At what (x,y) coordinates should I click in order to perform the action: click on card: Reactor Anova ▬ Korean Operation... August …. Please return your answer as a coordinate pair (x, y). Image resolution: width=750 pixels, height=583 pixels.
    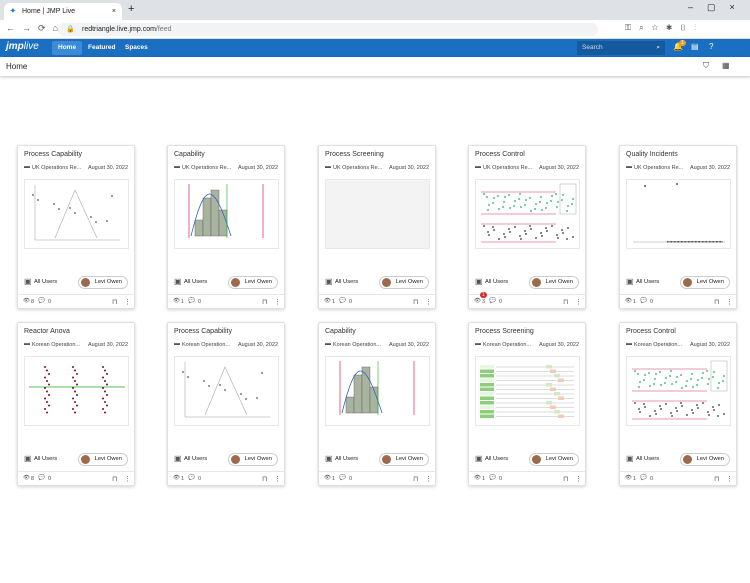
    Looking at the image, I should click on (76, 404).